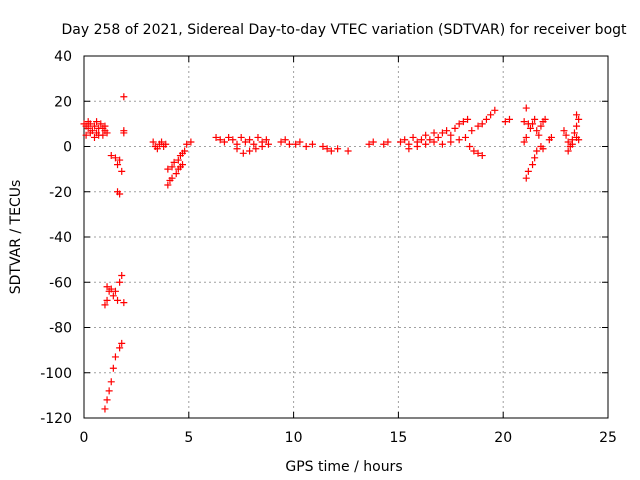 The width and height of the screenshot is (640, 480). What do you see at coordinates (84, 438) in the screenshot?
I see `x-tick-label: 0` at bounding box center [84, 438].